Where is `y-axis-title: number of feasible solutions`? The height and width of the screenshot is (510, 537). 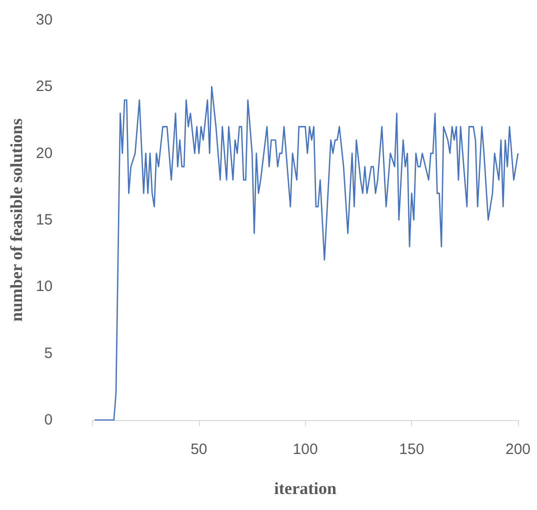 y-axis-title: number of feasible solutions is located at coordinates (16, 220).